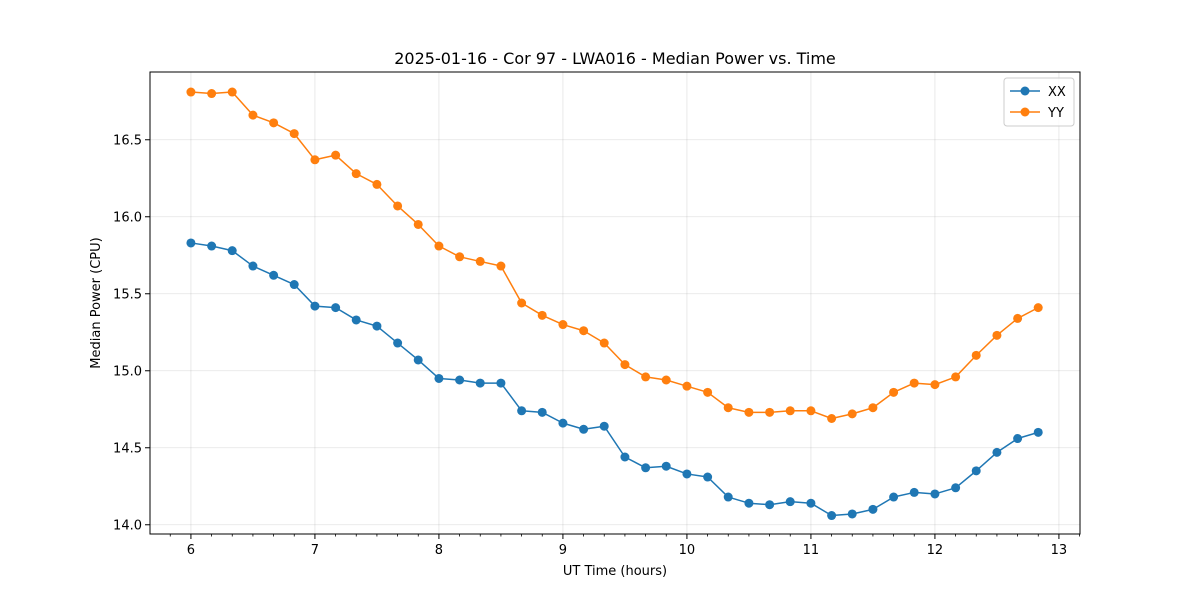 The image size is (1200, 600). What do you see at coordinates (1039, 102) in the screenshot?
I see `legend: XX YY` at bounding box center [1039, 102].